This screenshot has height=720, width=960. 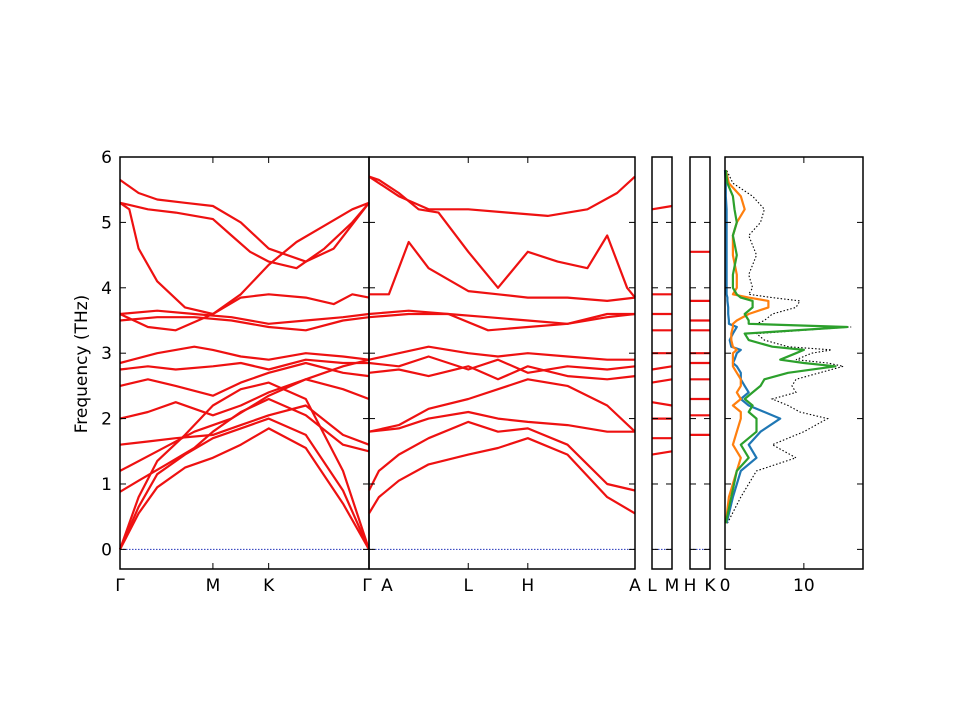 What do you see at coordinates (725, 586) in the screenshot?
I see `dos-x-tick-label: 0` at bounding box center [725, 586].